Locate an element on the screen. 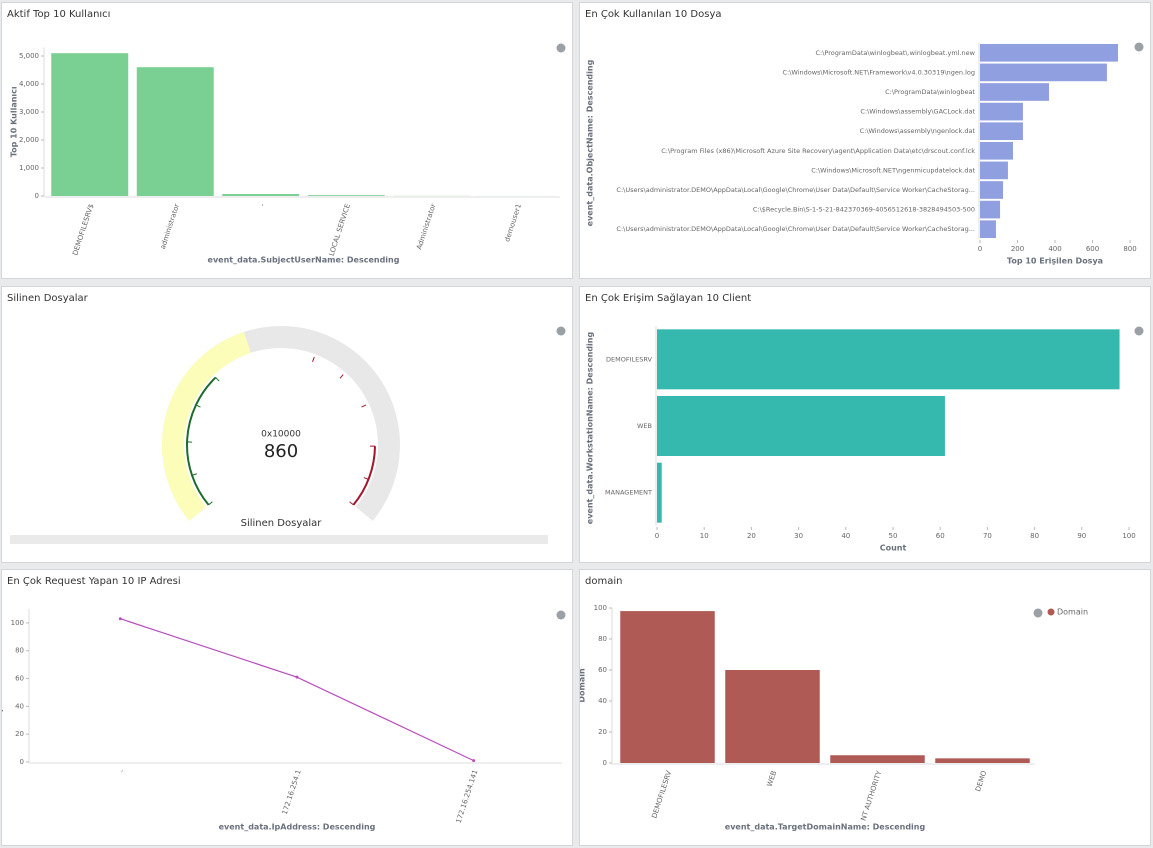 The width and height of the screenshot is (1153, 848). x-tick-label: DEMOFILESRV$ is located at coordinates (83, 230).